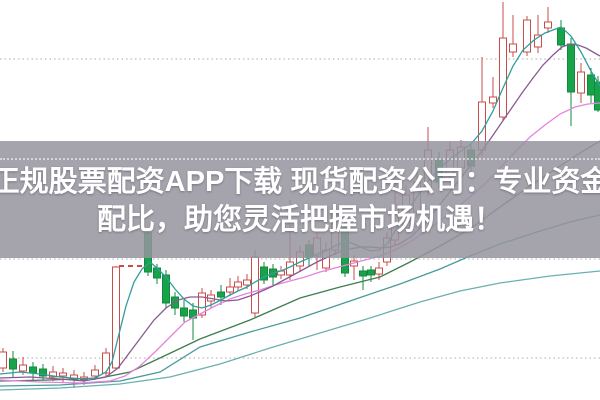 The height and width of the screenshot is (400, 600). Describe the element at coordinates (300, 181) in the screenshot. I see `promo-text-line-1: 正规股票配资APP下载 现货配资公司：专业资金` at that location.